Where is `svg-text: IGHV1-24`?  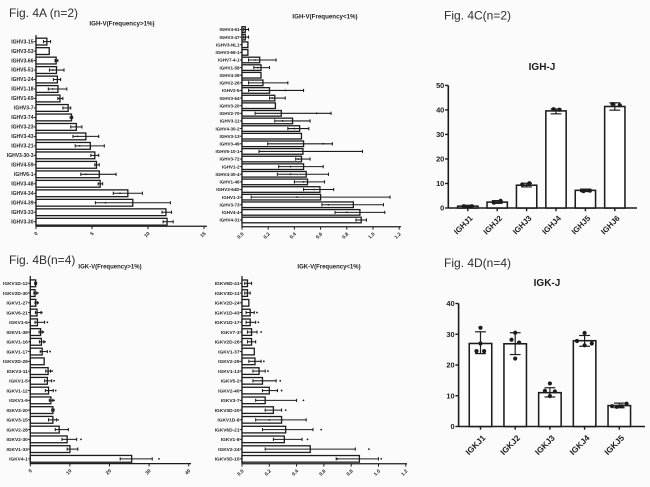 svg-text: IGHV1-24 is located at coordinates (22, 80).